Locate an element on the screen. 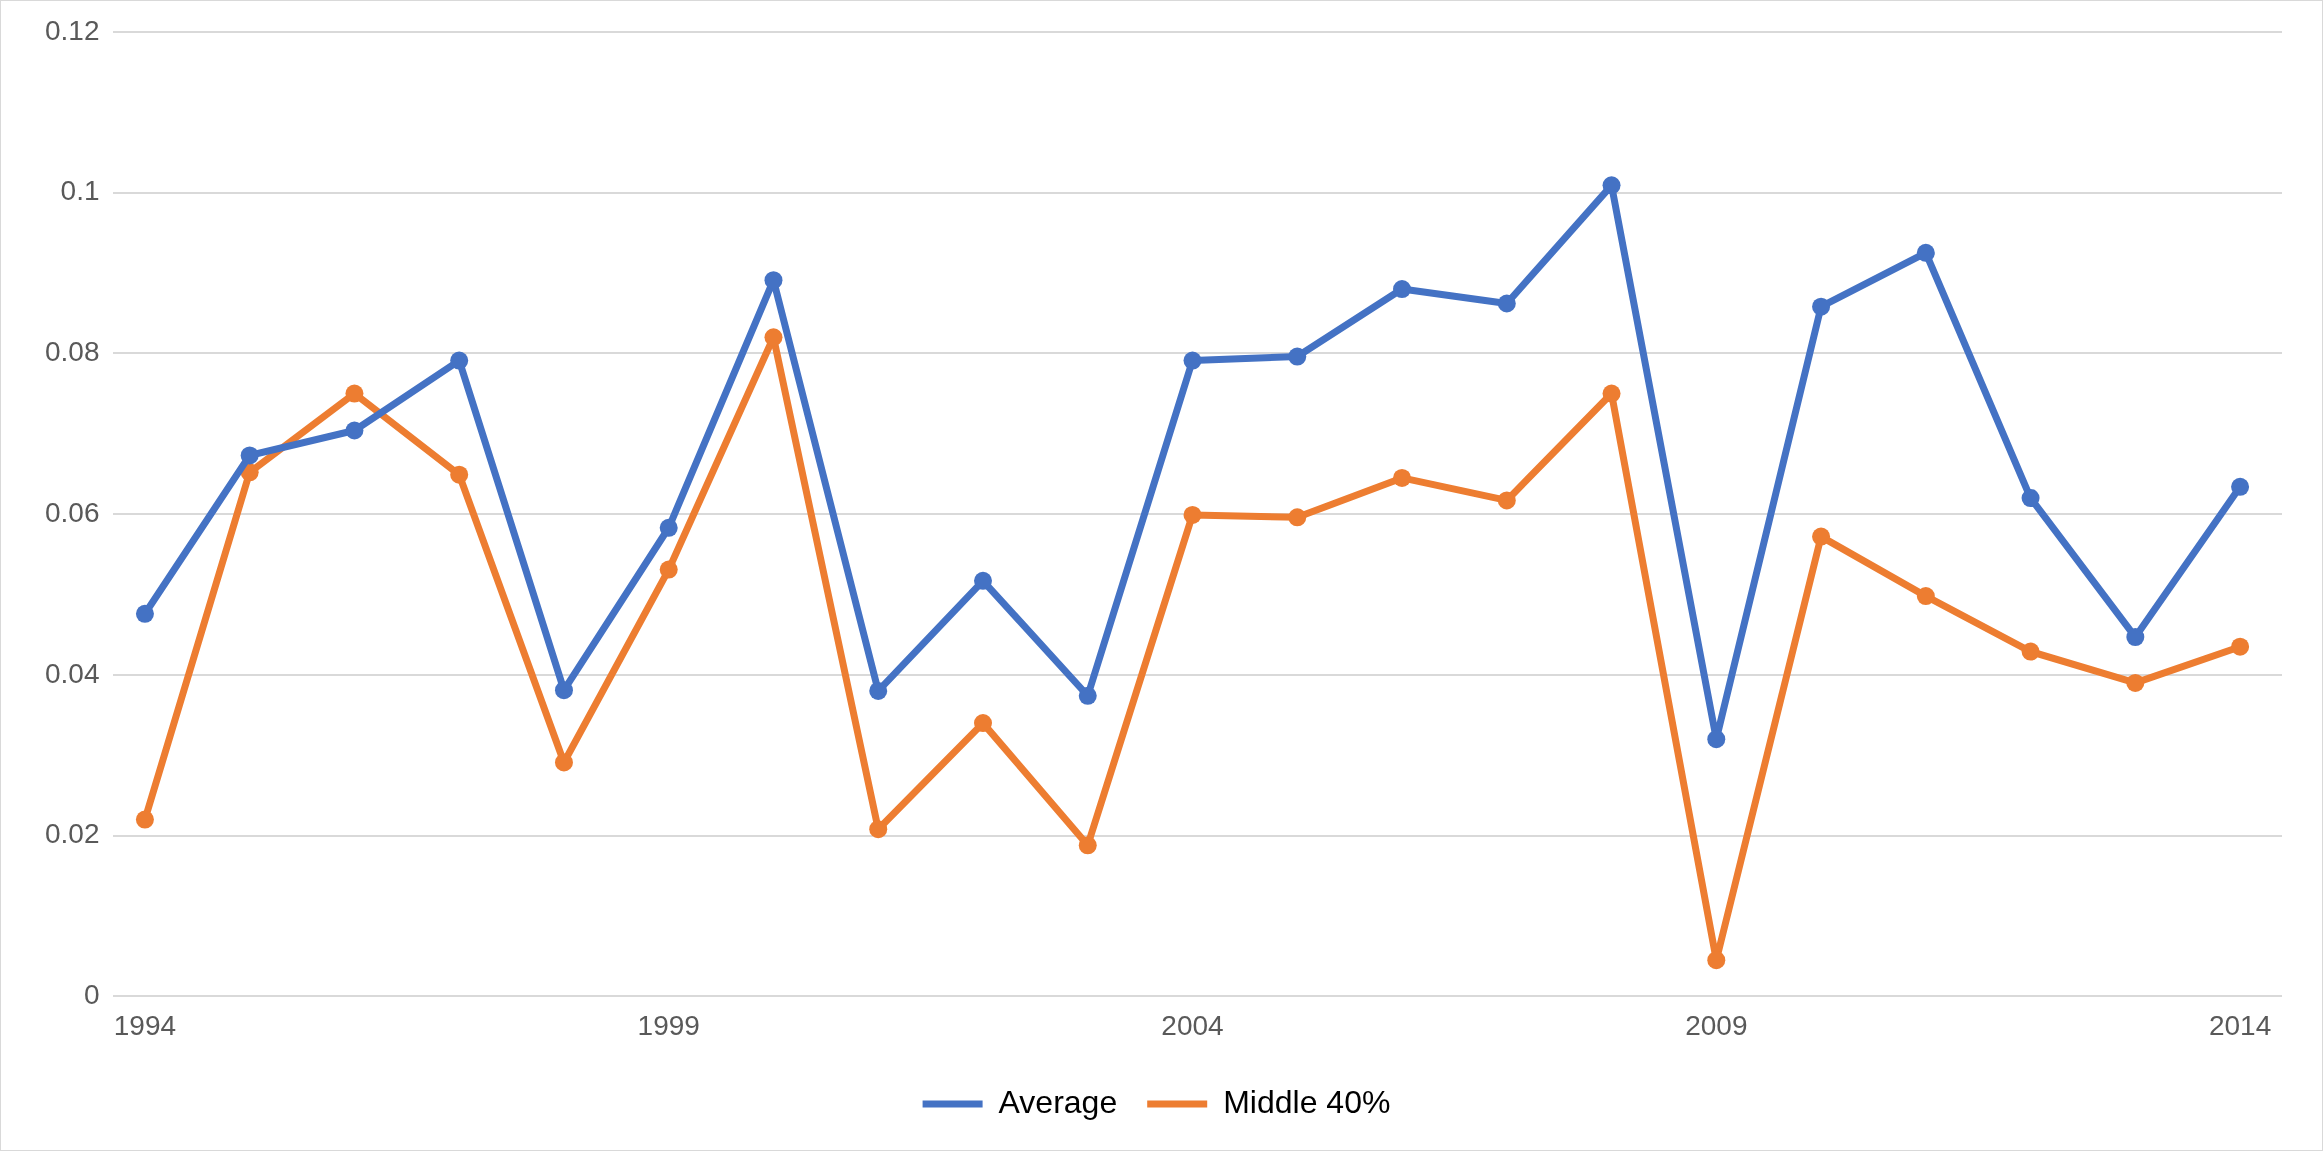  y-tick-label: 0.08 is located at coordinates (72, 352).